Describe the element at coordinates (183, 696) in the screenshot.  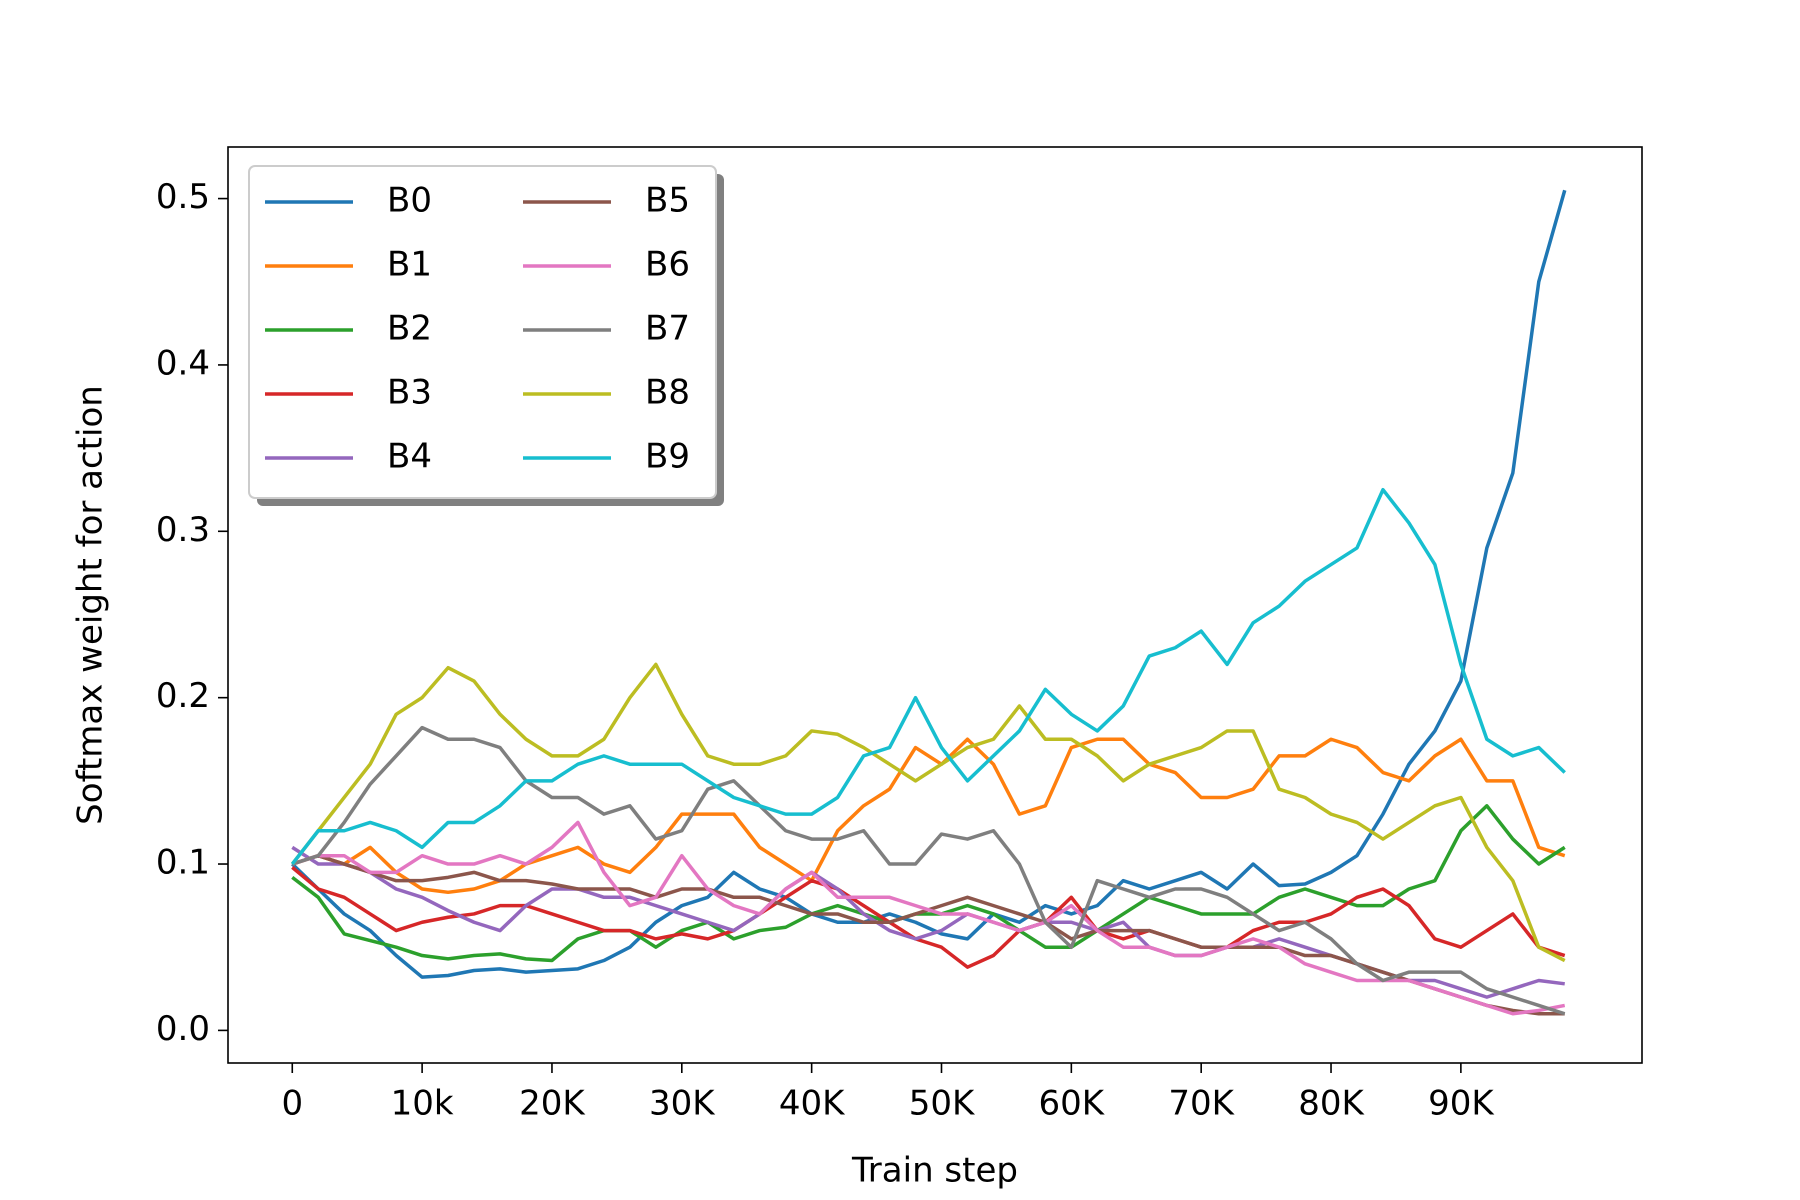
I see `y-tick-label: 0.2` at that location.